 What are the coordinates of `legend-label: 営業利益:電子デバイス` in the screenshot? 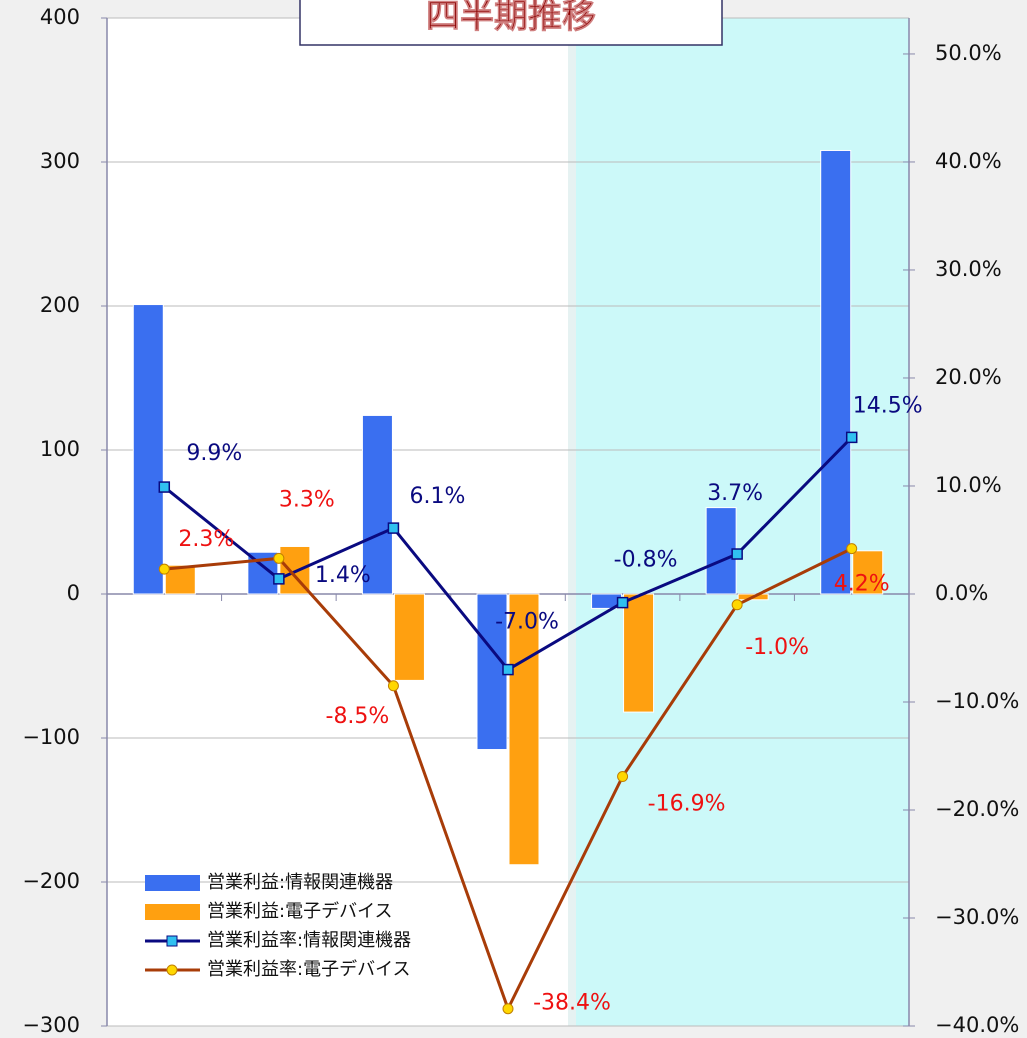 It's located at (300, 911).